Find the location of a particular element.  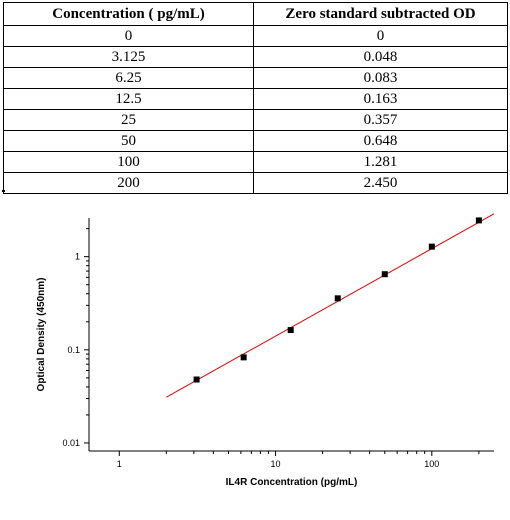

y-tick-label: 0.01 is located at coordinates (71, 443).